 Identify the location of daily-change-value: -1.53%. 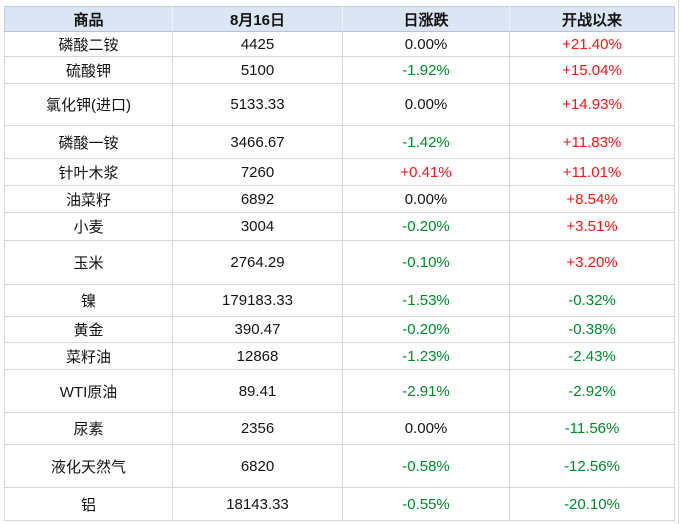
(426, 300).